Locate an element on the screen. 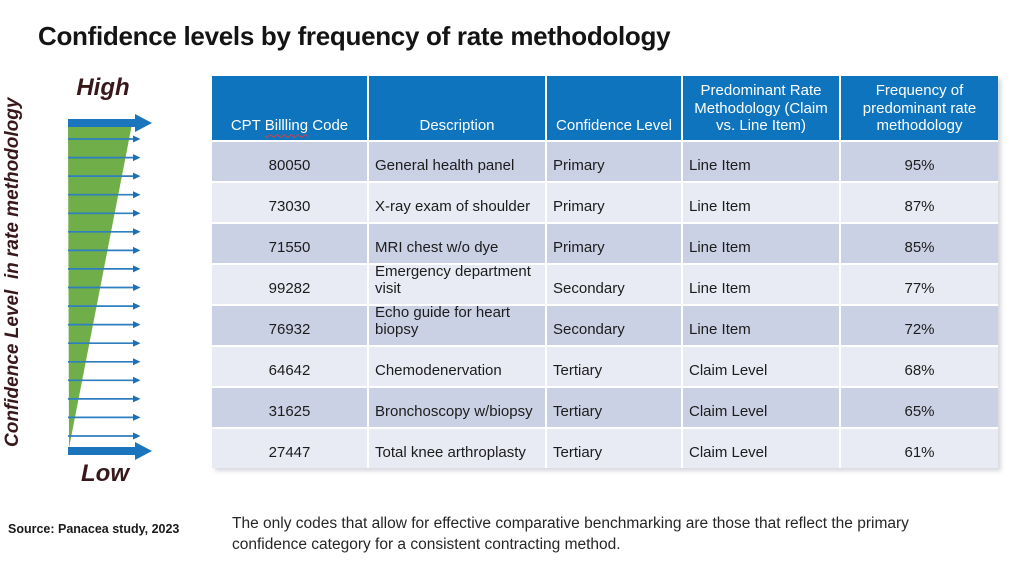 The height and width of the screenshot is (568, 1024). header-col1-misspelled-word: Billling is located at coordinates (286, 126).